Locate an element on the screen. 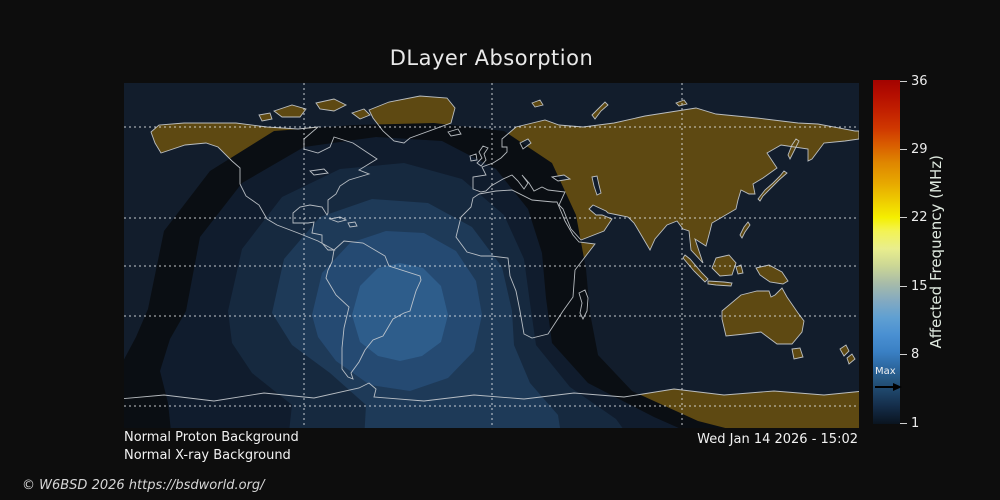 The height and width of the screenshot is (500, 1000). colorbar-tick-8: 8 is located at coordinates (910, 355).